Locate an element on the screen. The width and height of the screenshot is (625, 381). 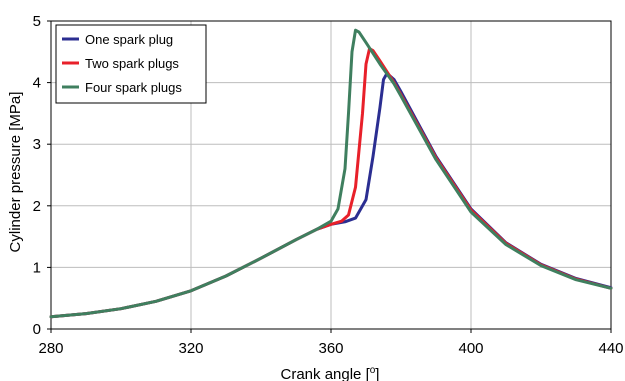
x-axis-title: Crank angle [o] is located at coordinates (330, 373).